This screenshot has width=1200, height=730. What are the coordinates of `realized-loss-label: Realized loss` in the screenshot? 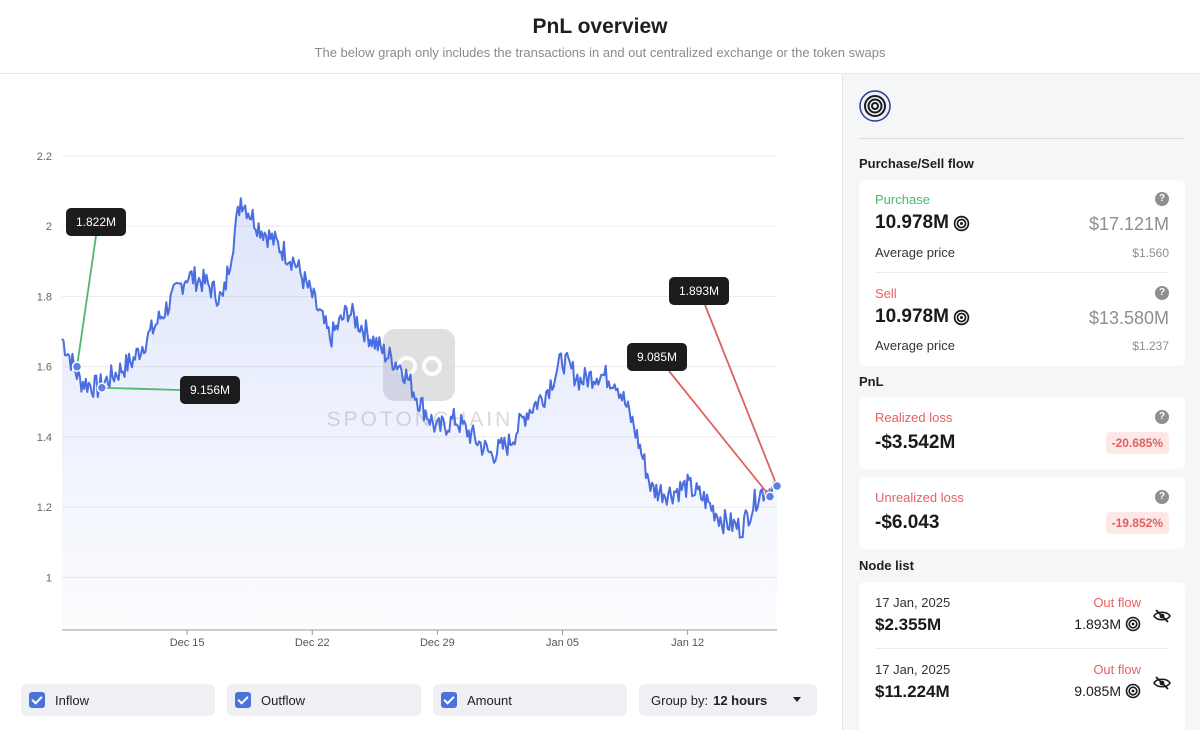 It's located at (914, 417).